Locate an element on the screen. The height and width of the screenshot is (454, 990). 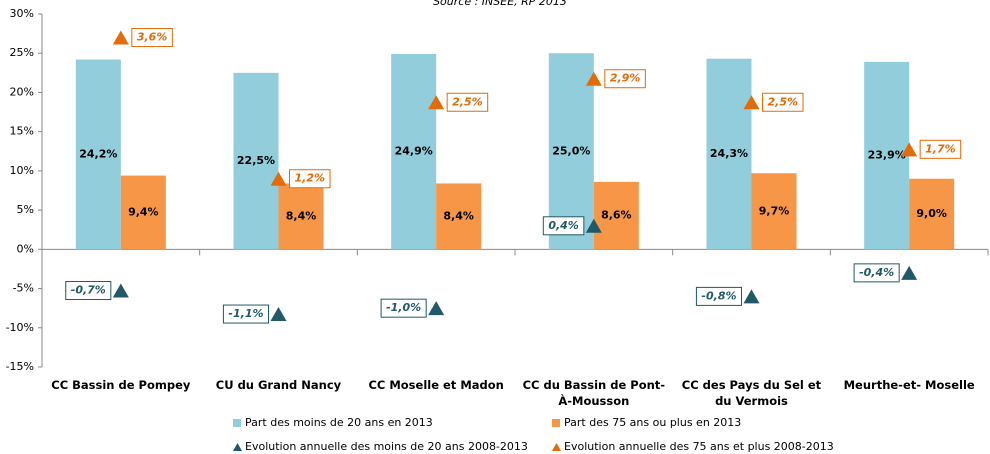
data-label: -0,8% is located at coordinates (718, 295).